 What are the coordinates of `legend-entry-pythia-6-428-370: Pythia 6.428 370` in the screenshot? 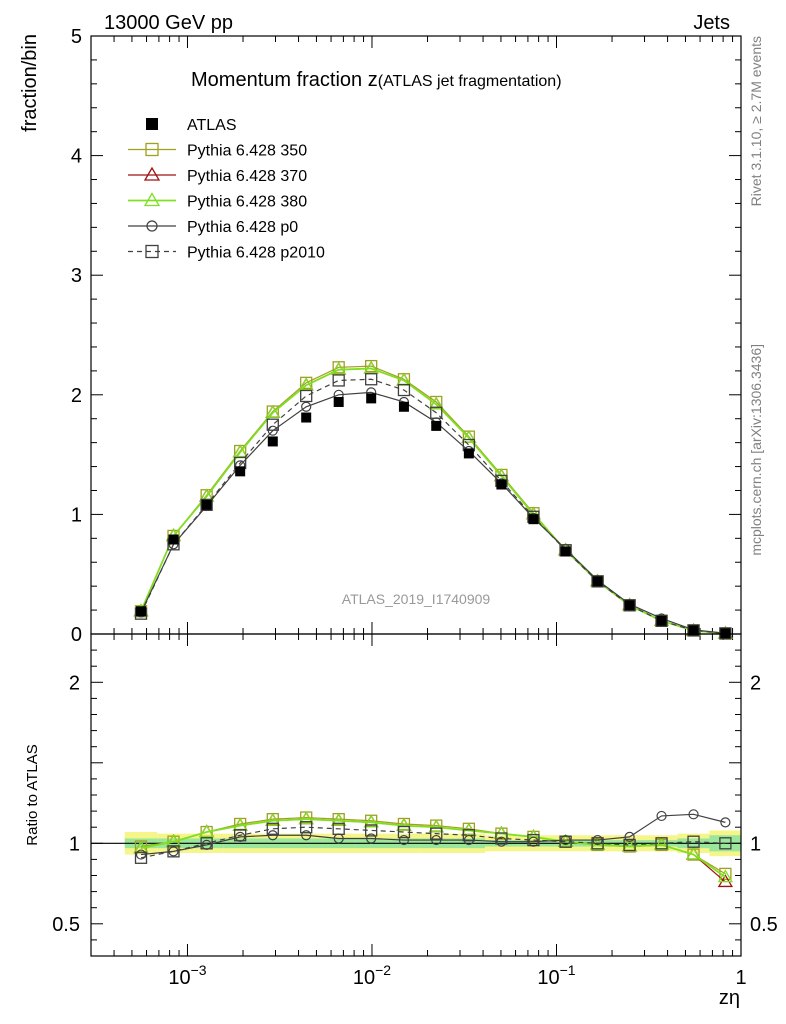 It's located at (217, 175).